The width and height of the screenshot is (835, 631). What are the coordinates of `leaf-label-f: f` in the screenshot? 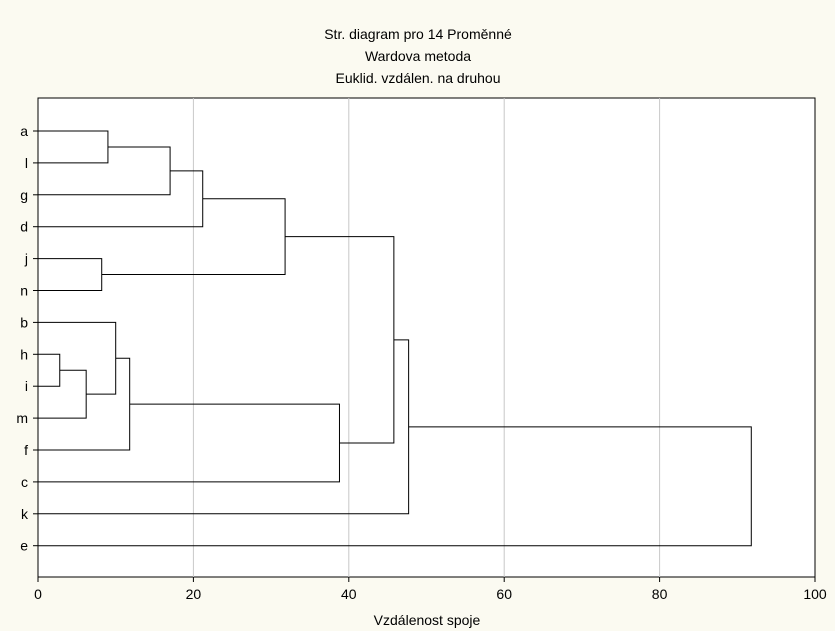 It's located at (26, 450).